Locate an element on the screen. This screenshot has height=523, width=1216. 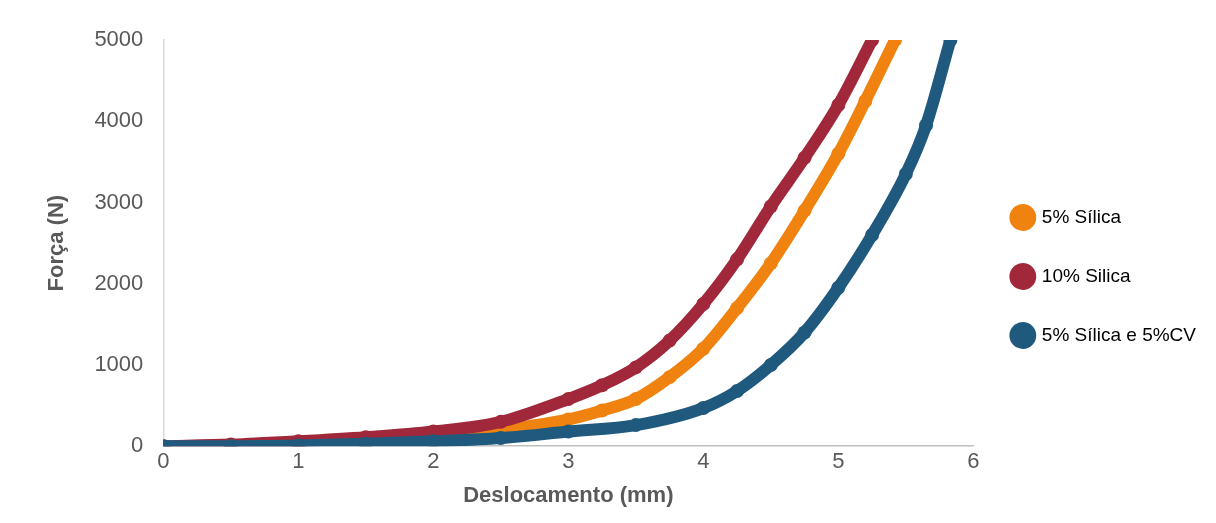
y-tick-label: 4000 is located at coordinates (119, 120).